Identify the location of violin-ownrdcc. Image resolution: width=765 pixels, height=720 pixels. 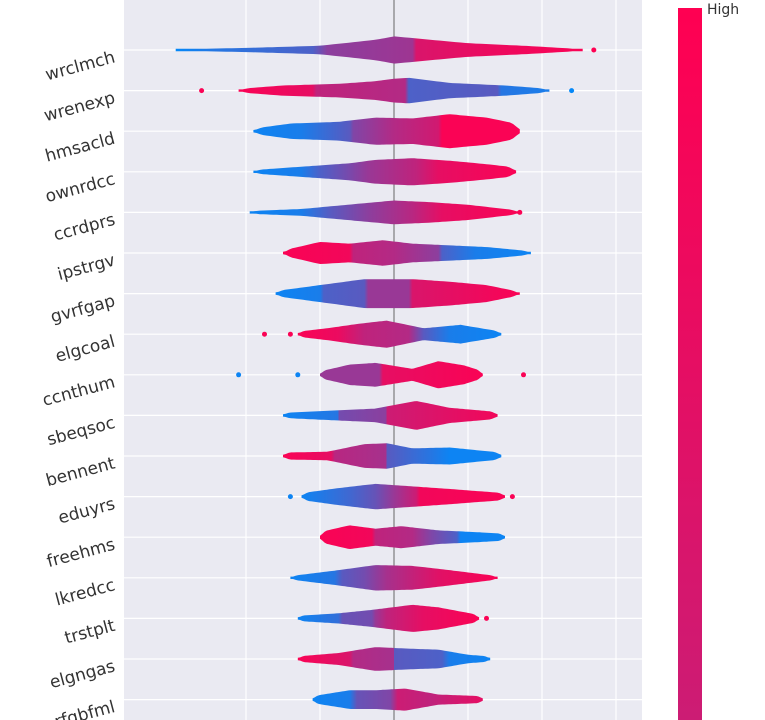
(385, 172).